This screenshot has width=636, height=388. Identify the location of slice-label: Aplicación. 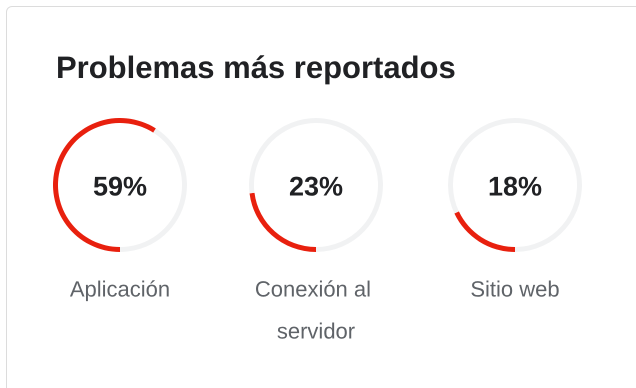
(120, 289).